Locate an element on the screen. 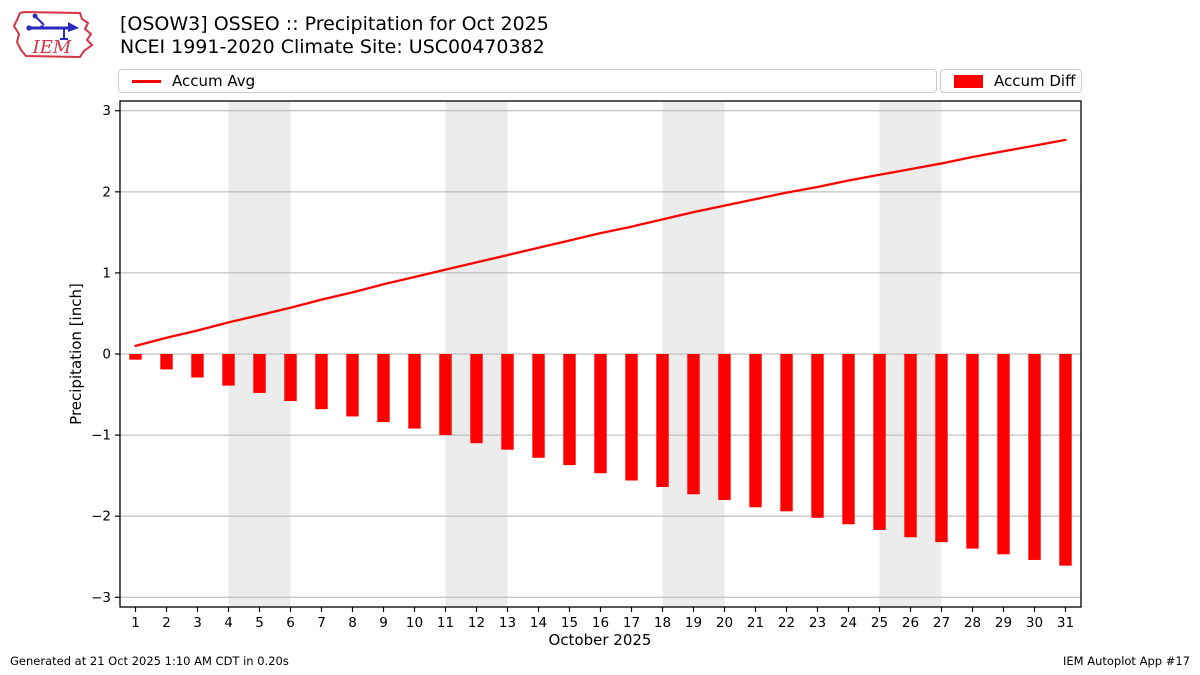 The image size is (1200, 675). x-tick-label: 21 is located at coordinates (755, 623).